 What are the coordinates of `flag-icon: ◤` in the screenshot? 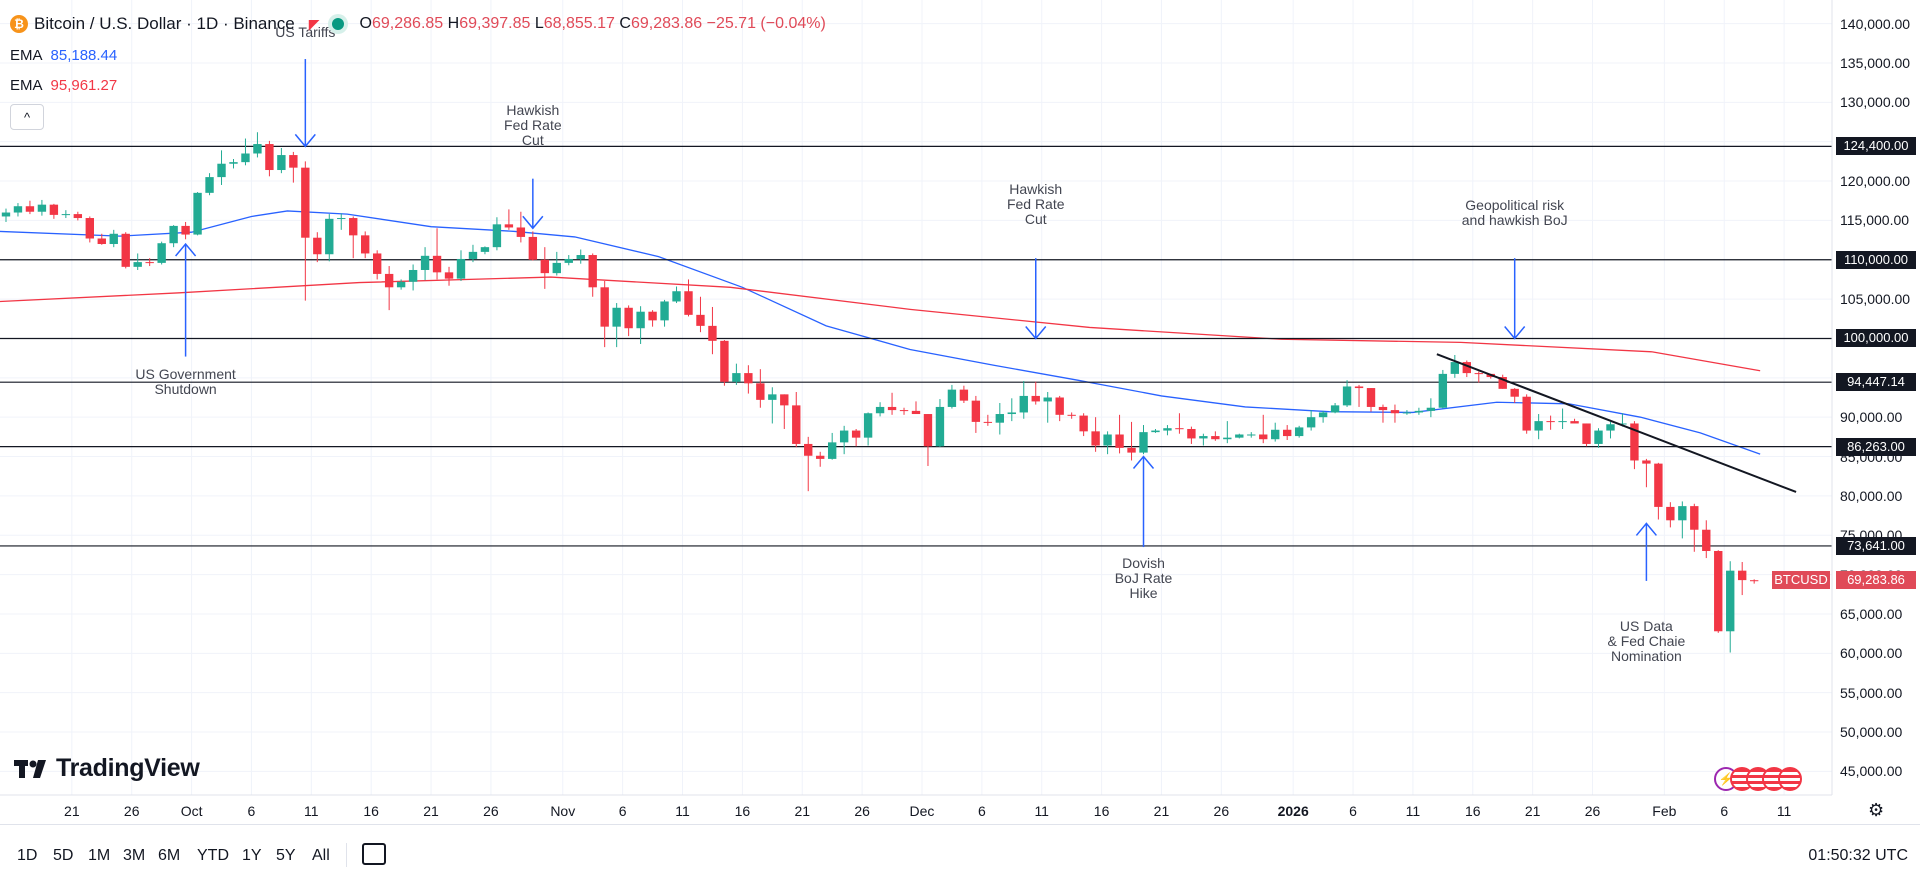 It's located at (314, 23).